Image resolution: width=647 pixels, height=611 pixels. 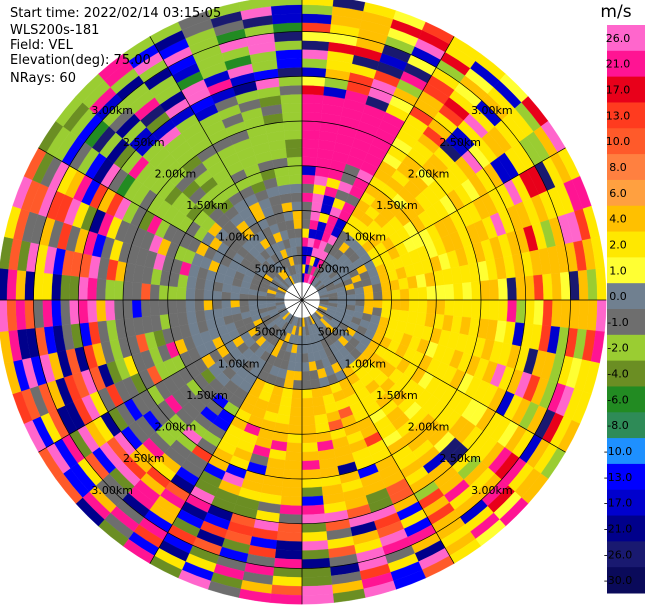 What do you see at coordinates (207, 205) in the screenshot?
I see `range-ring-label: 1.50km` at bounding box center [207, 205].